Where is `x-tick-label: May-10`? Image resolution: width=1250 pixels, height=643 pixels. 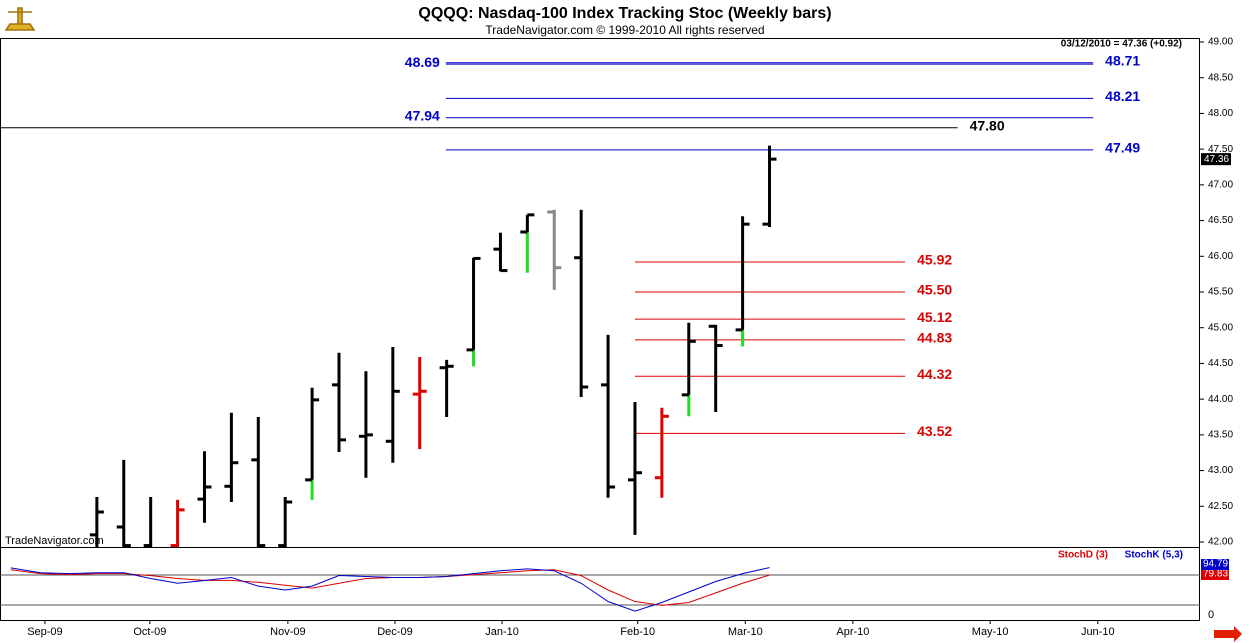 x-tick-label: May-10 is located at coordinates (990, 632).